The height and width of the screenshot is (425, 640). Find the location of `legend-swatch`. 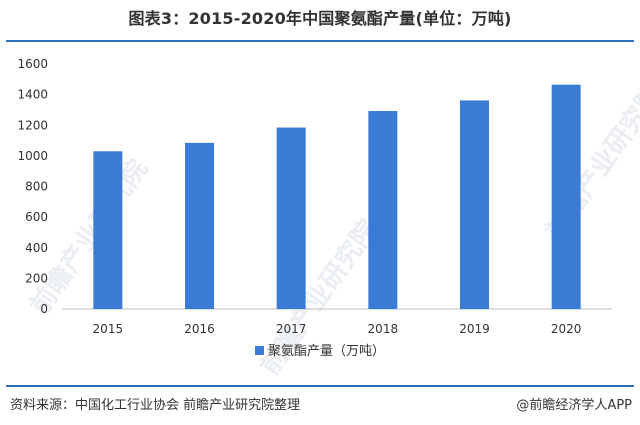

legend-swatch is located at coordinates (259, 350).